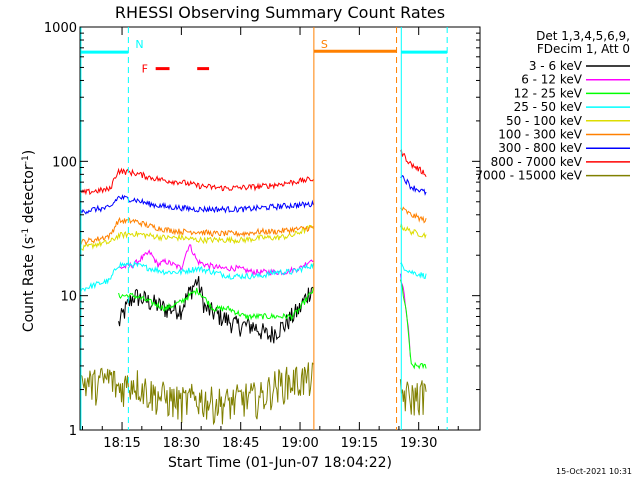 This screenshot has width=640, height=480. Describe the element at coordinates (583, 49) in the screenshot. I see `legend-header-line-2: FDecim 1, Att 0` at that location.